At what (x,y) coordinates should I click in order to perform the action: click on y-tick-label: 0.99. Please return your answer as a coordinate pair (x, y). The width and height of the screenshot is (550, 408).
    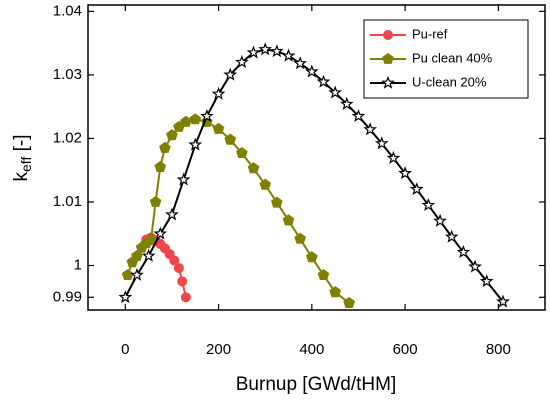
    Looking at the image, I should click on (67, 296).